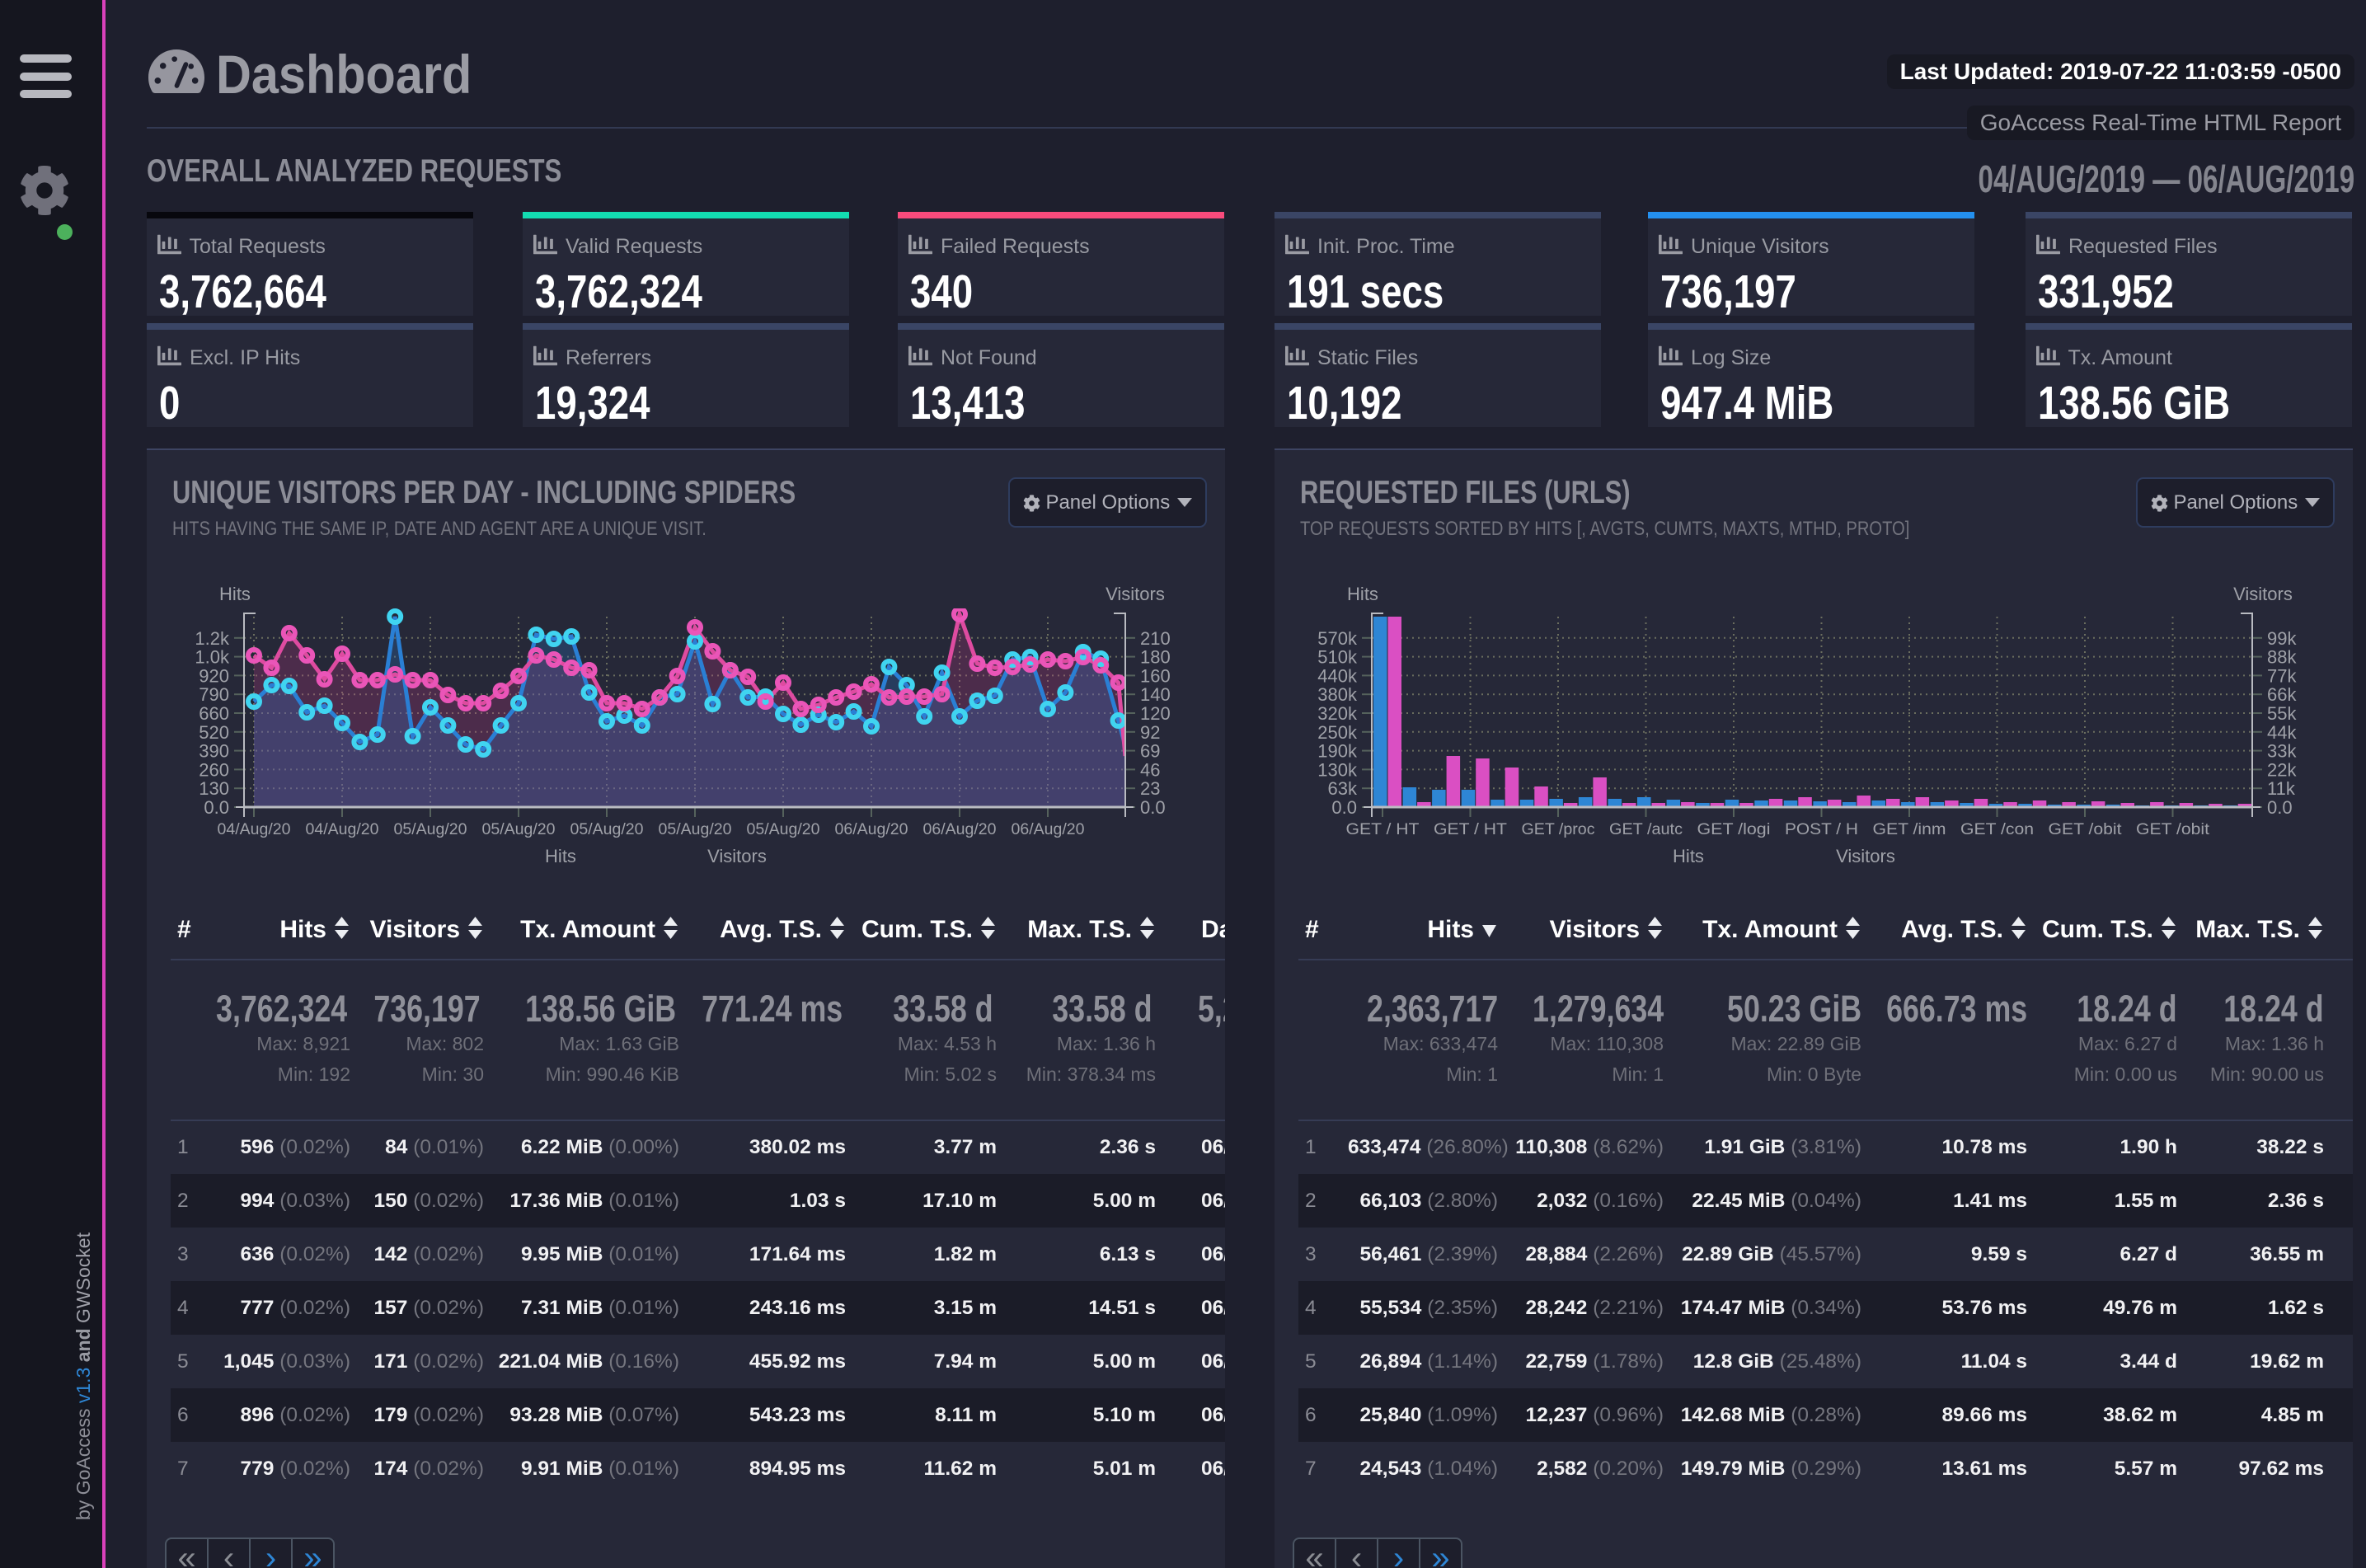 The height and width of the screenshot is (1568, 2366). I want to click on svg-text: 23, so click(1150, 788).